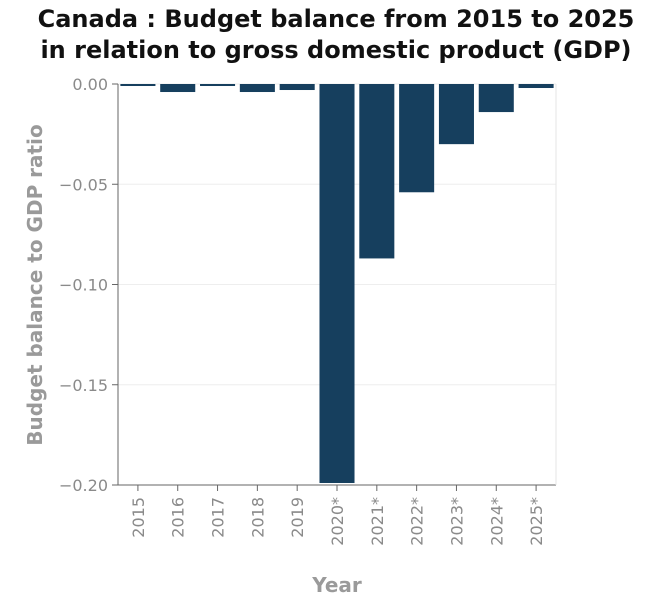 Image resolution: width=672 pixels, height=606 pixels. Describe the element at coordinates (218, 85) in the screenshot. I see `bar-2017` at that location.